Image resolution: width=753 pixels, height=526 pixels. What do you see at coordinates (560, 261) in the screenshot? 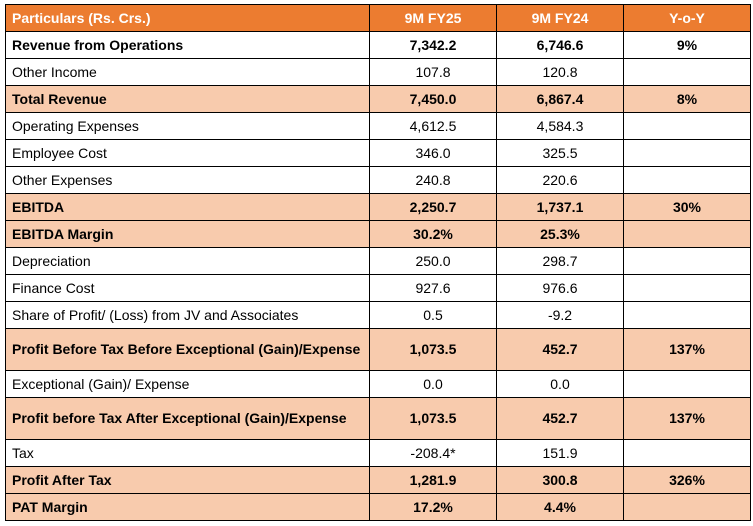
I see `value-9m-fy24: 298.7` at bounding box center [560, 261].